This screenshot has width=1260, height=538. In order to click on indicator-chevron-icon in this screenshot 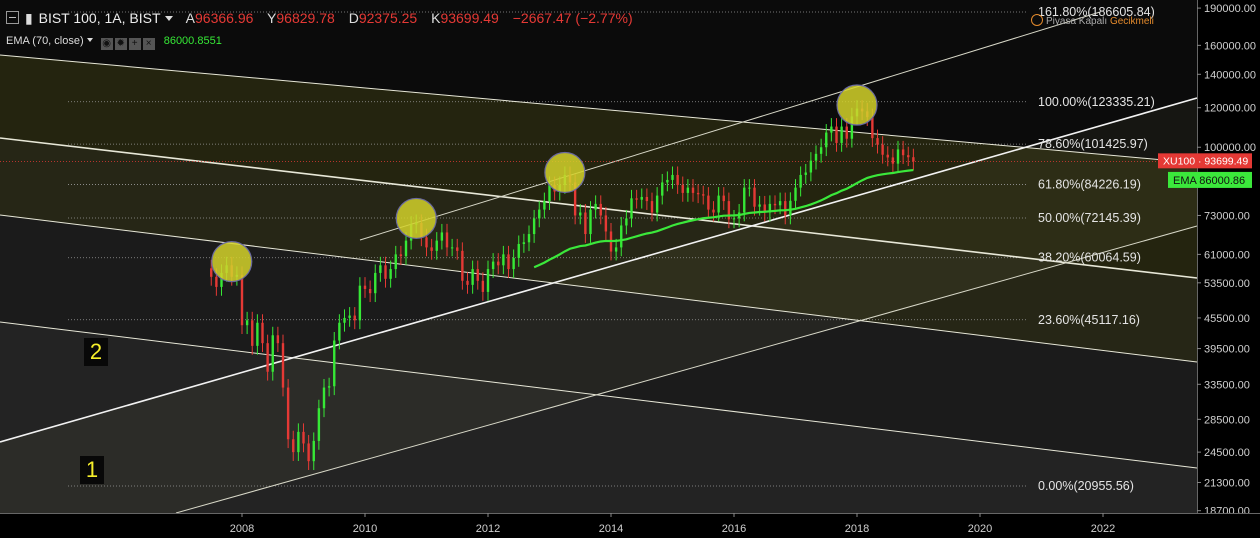, I will do `click(89, 40)`.